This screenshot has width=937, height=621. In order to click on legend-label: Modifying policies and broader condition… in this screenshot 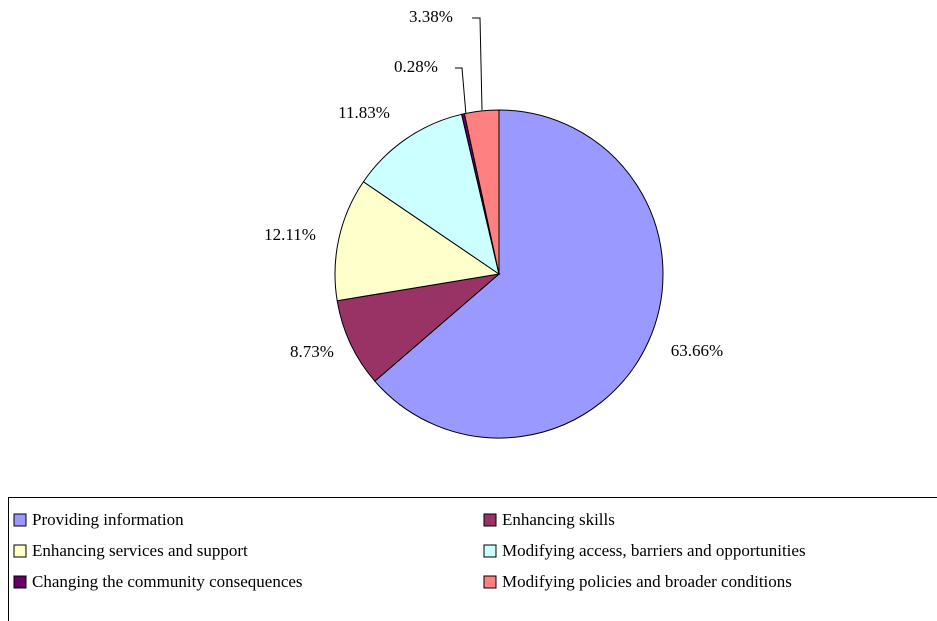, I will do `click(647, 581)`.